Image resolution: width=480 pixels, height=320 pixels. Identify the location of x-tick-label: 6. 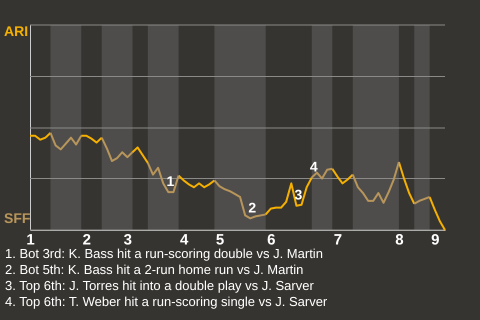
(271, 240).